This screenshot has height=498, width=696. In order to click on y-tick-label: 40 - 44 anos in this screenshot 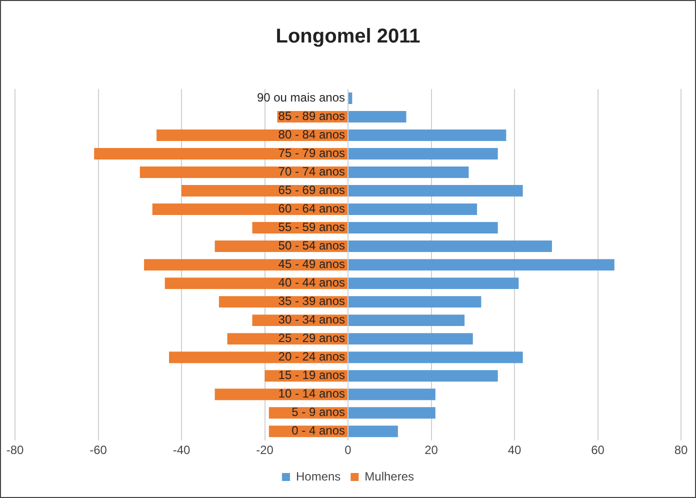, I will do `click(311, 283)`.